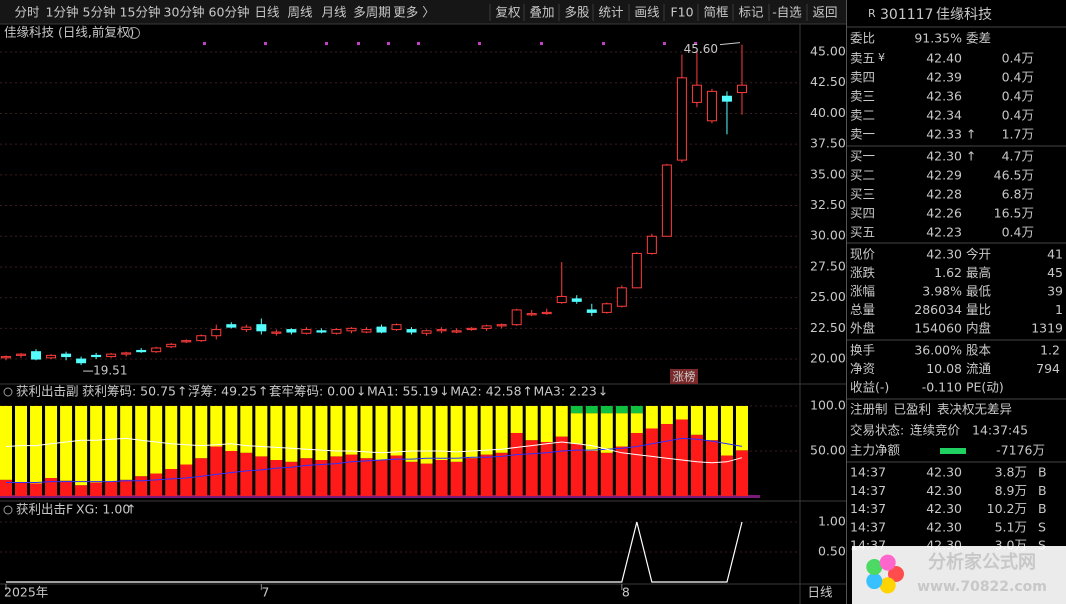 The image size is (1066, 604). What do you see at coordinates (985, 387) in the screenshot?
I see `stat-label: PE(动)` at bounding box center [985, 387].